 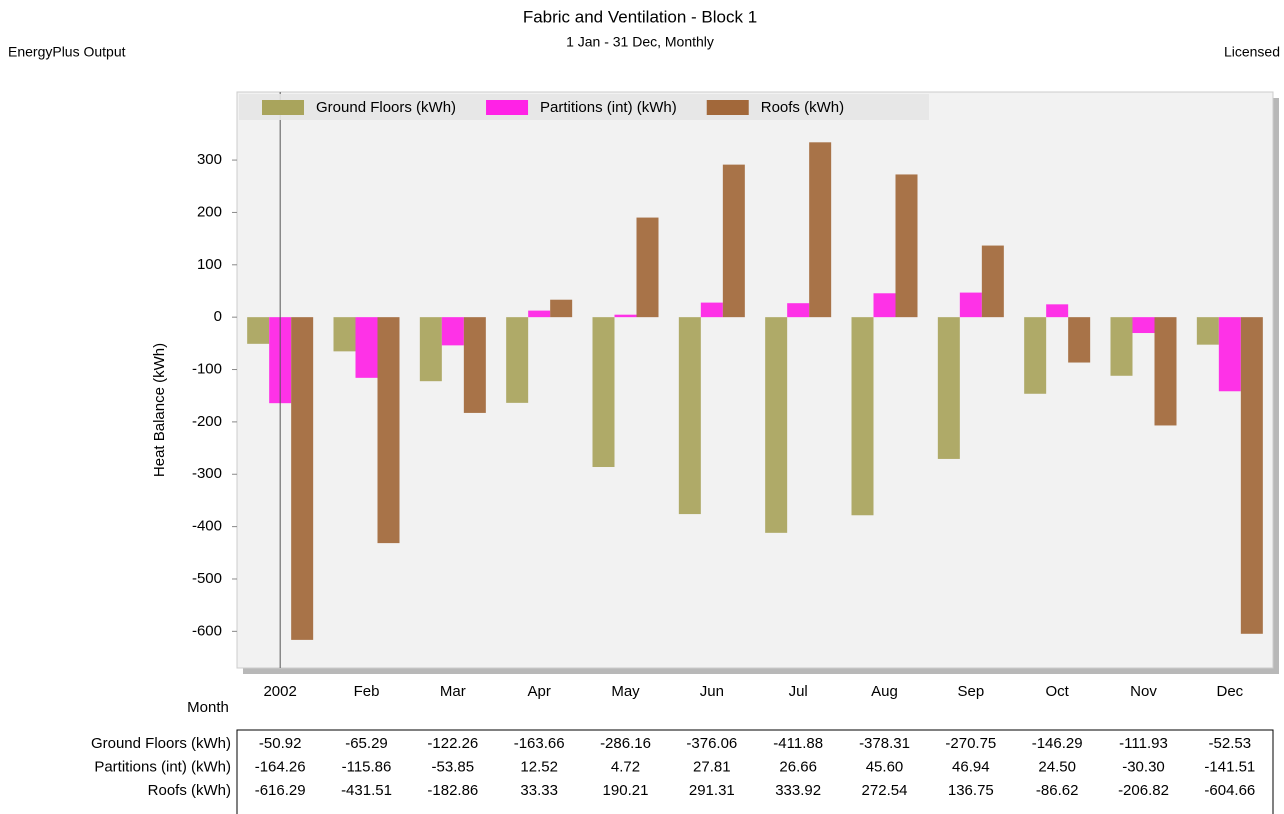 I want to click on y-tick-label: -300, so click(x=207, y=473).